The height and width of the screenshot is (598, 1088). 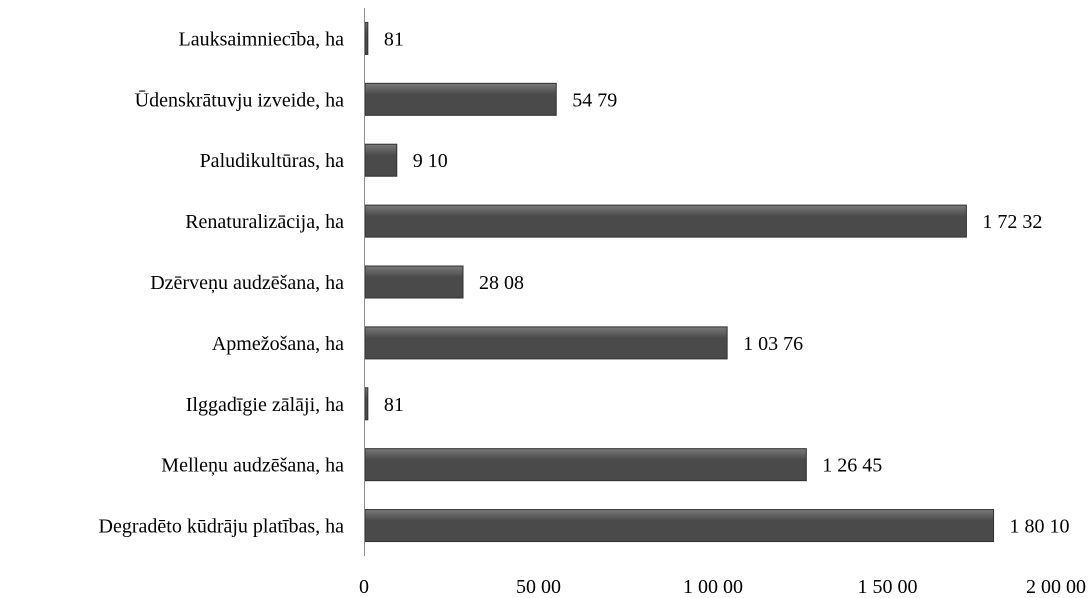 I want to click on category-label: Ūdenskrātuvju izveide, ha, so click(x=239, y=100).